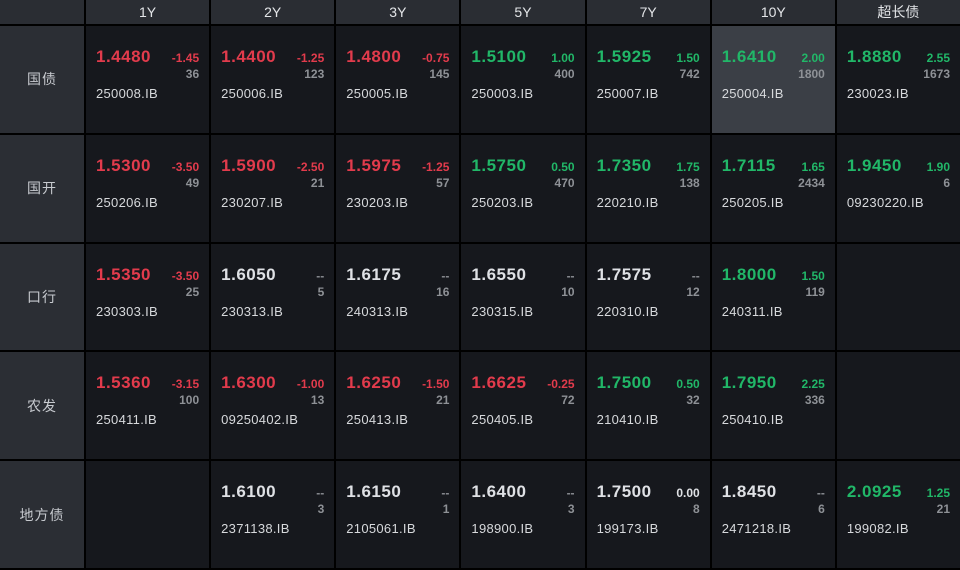 Image resolution: width=960 pixels, height=570 pixels. Describe the element at coordinates (310, 384) in the screenshot. I see `change-value: -1.00` at that location.